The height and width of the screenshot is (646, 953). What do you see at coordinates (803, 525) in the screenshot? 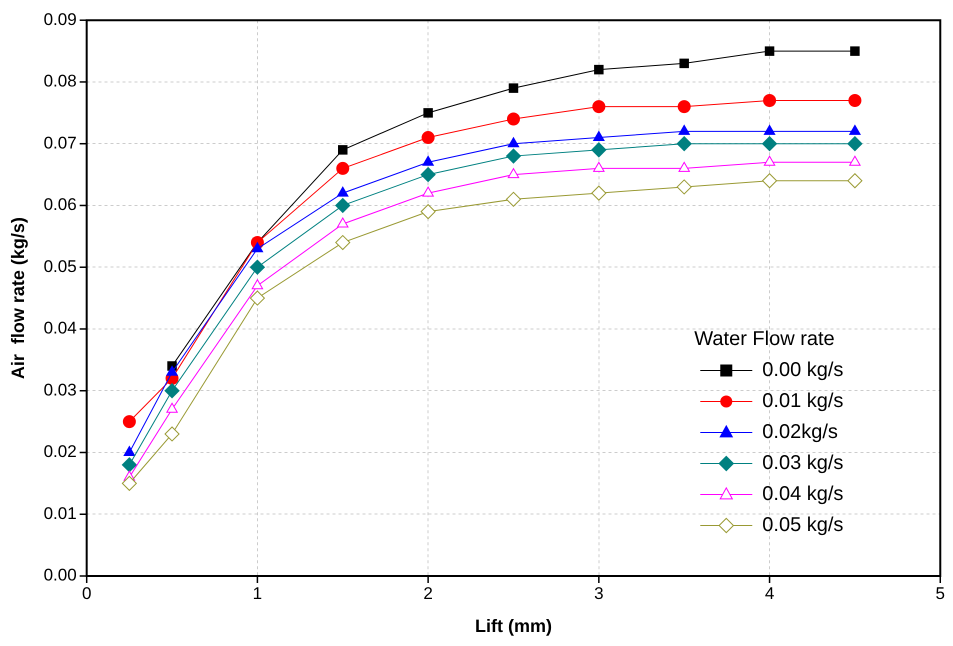
I see `legend-label: 0.05 kg/s` at bounding box center [803, 525].